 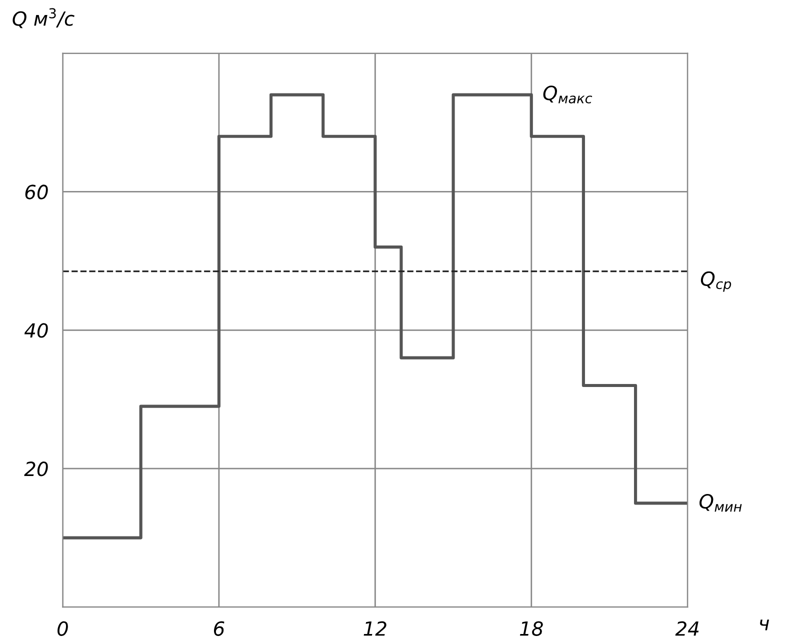 I want to click on x-axis-title: ч, so click(x=765, y=625).